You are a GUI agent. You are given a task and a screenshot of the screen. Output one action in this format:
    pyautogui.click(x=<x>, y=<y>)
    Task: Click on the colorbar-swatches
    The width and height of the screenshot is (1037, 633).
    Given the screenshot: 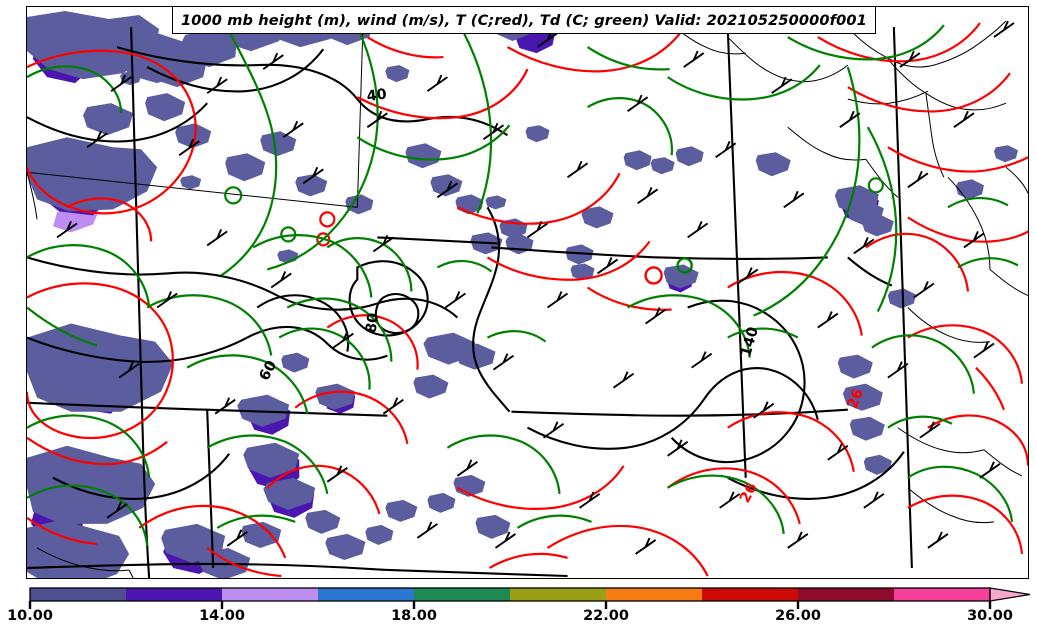 What is the action you would take?
    pyautogui.click(x=529, y=598)
    